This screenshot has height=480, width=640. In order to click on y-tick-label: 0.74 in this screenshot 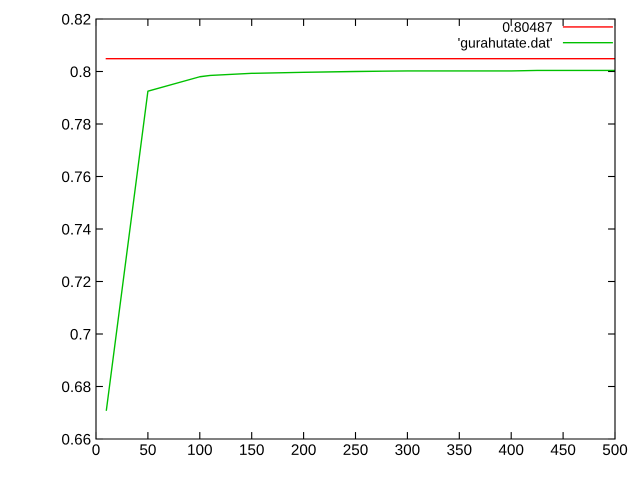, I will do `click(76, 229)`.